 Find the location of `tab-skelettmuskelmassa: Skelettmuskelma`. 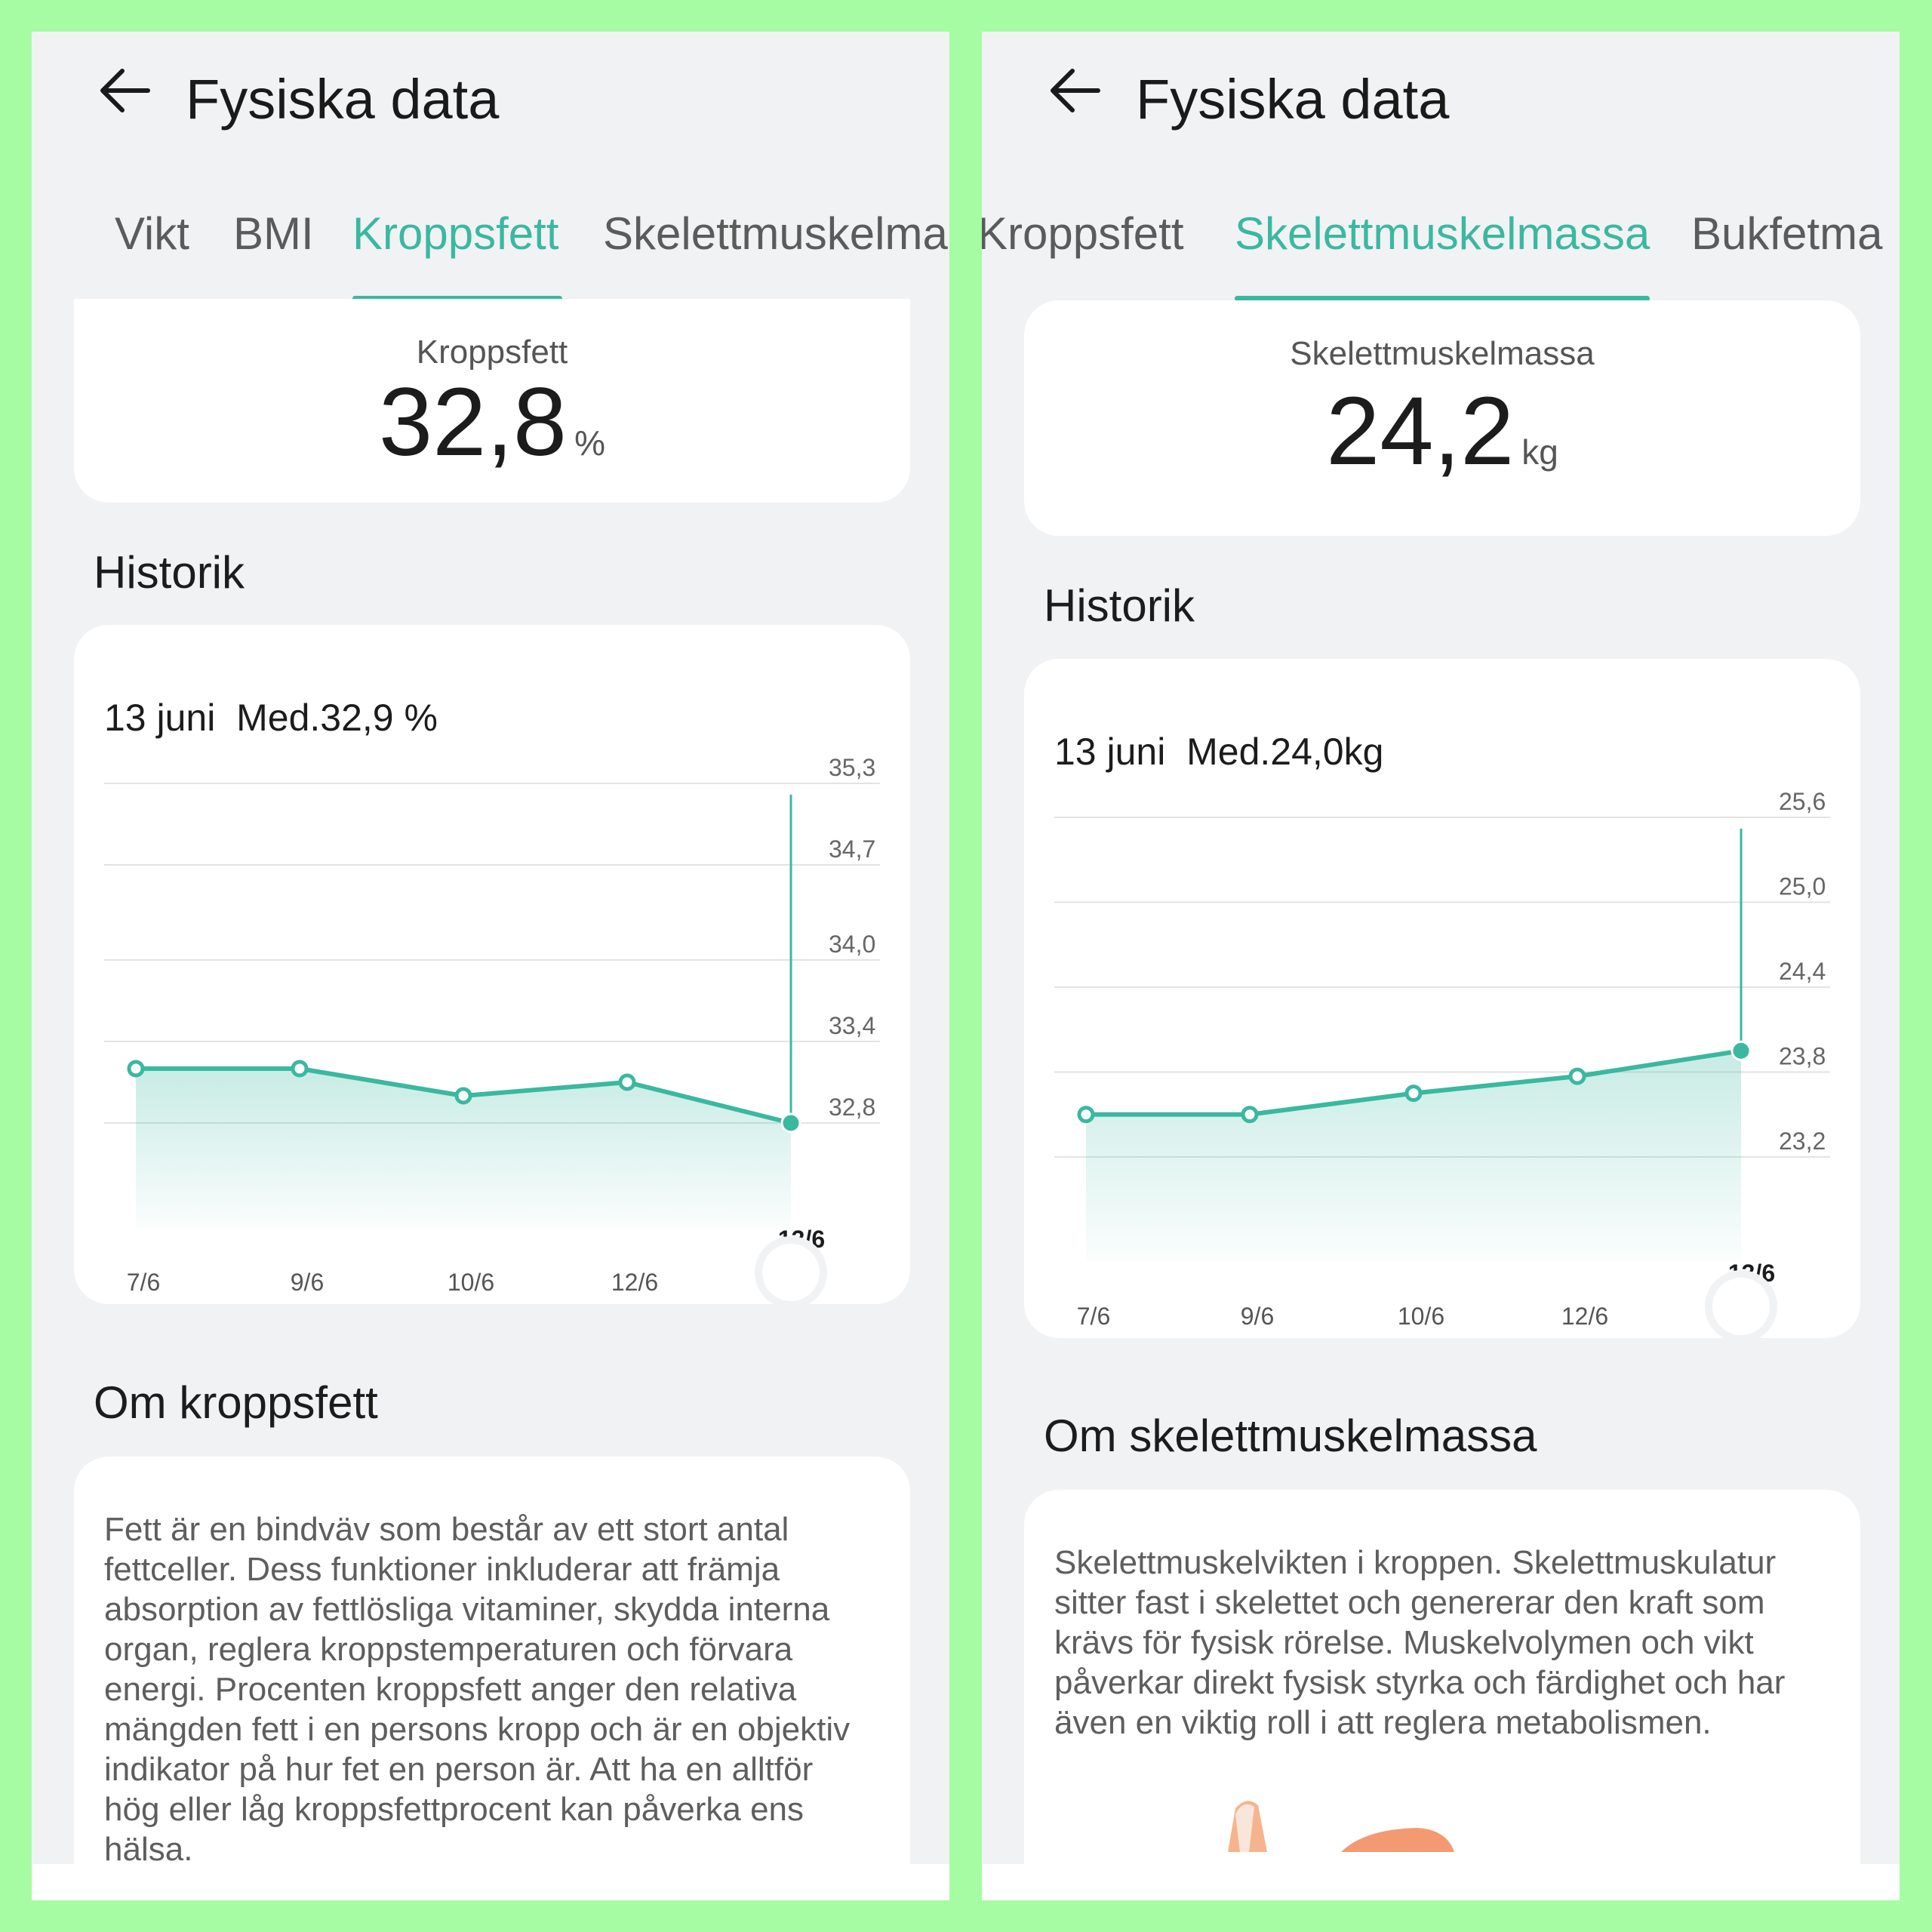

tab-skelettmuskelmassa: Skelettmuskelma is located at coordinates (775, 233).